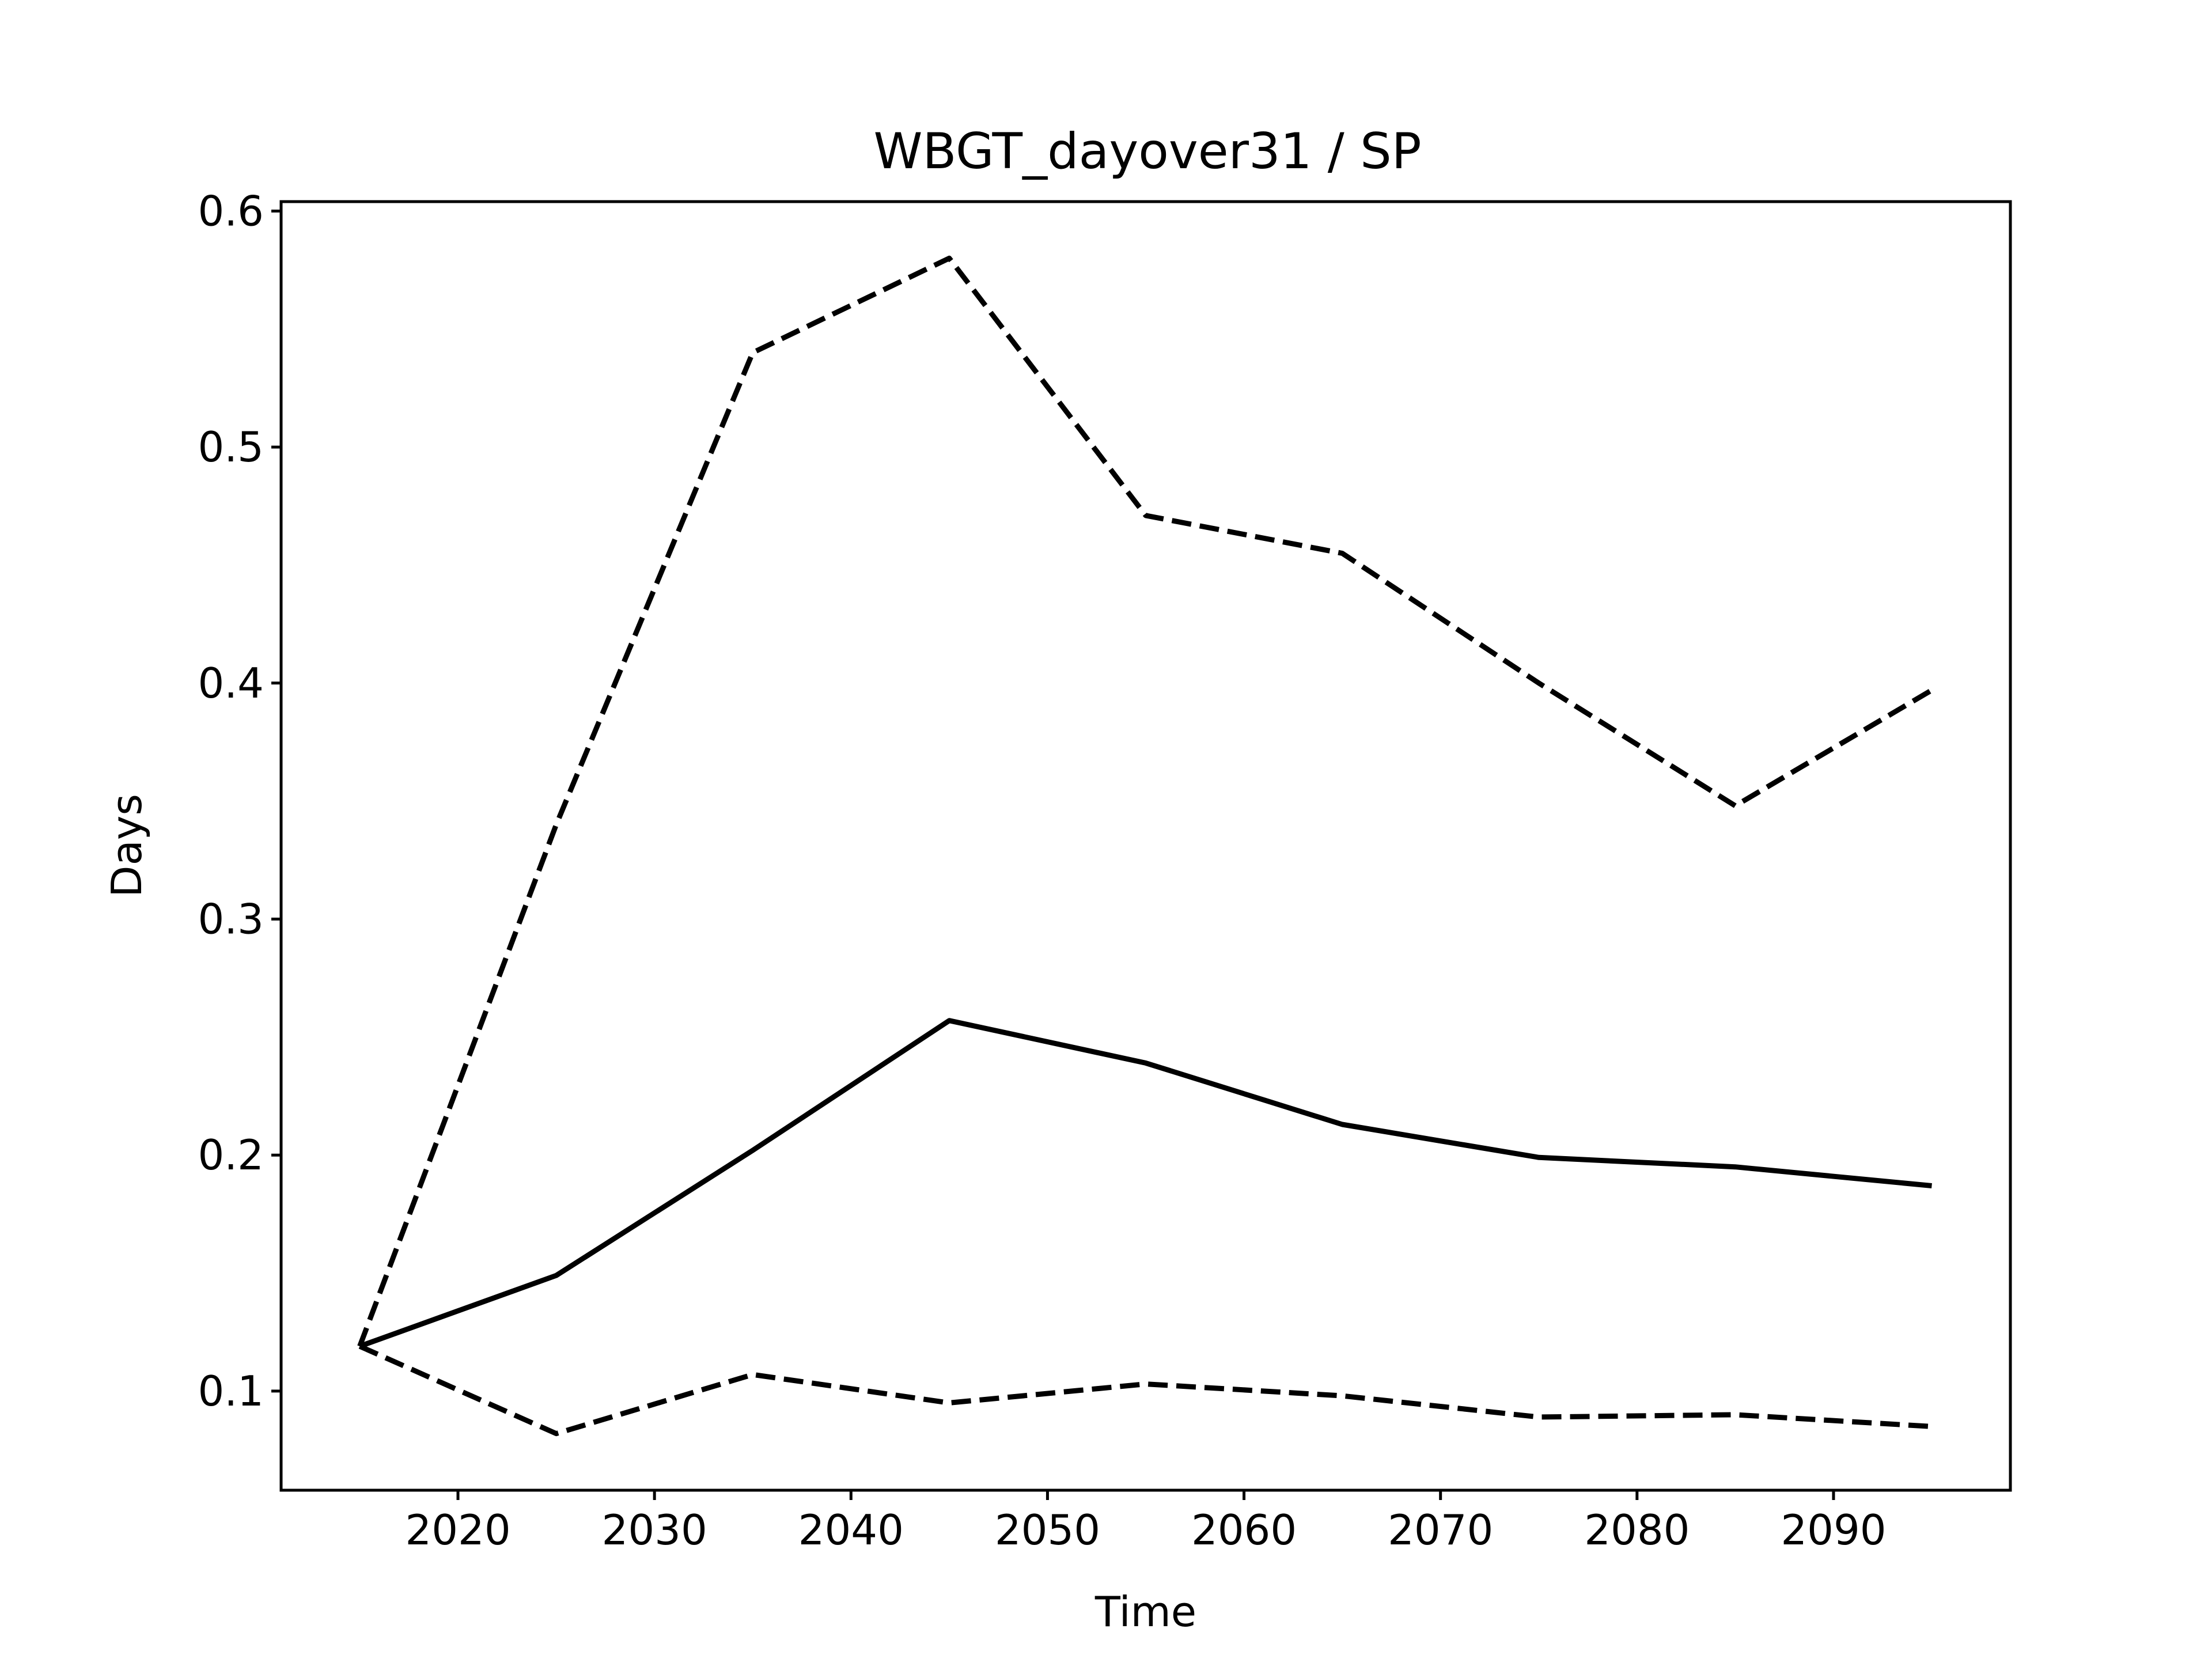 The width and height of the screenshot is (2212, 1659). Describe the element at coordinates (231, 447) in the screenshot. I see `y-tick-label: 0.5` at that location.